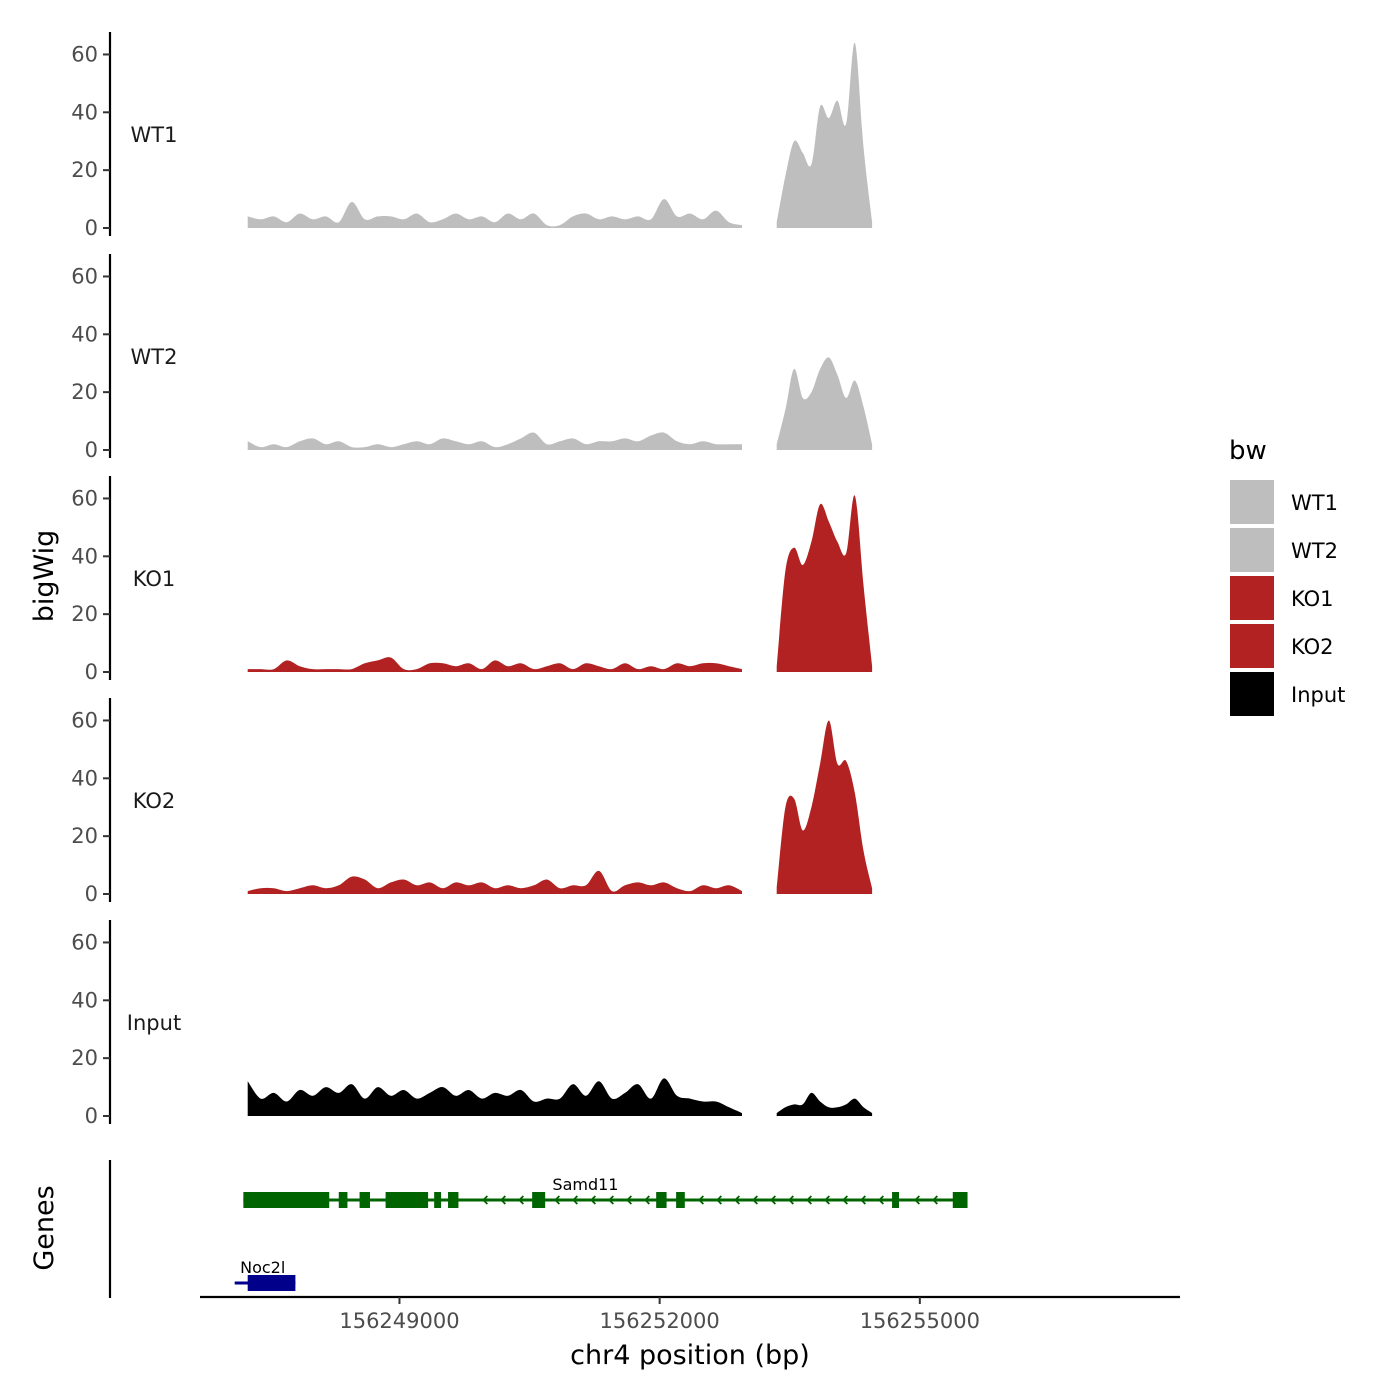  What do you see at coordinates (44, 576) in the screenshot?
I see `y-axis-title: bigWig` at bounding box center [44, 576].